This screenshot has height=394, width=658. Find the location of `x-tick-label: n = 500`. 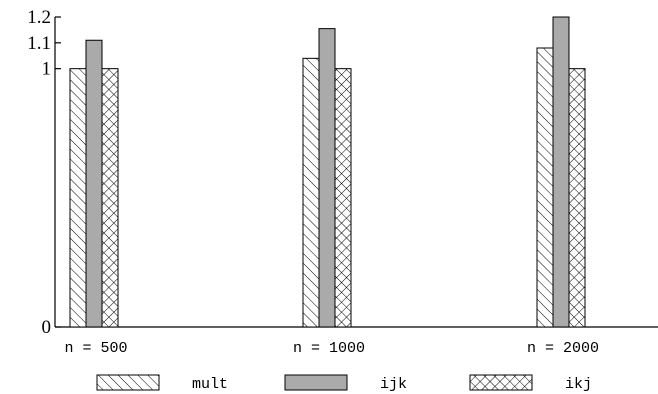

x-tick-label: n = 500 is located at coordinates (95, 348).